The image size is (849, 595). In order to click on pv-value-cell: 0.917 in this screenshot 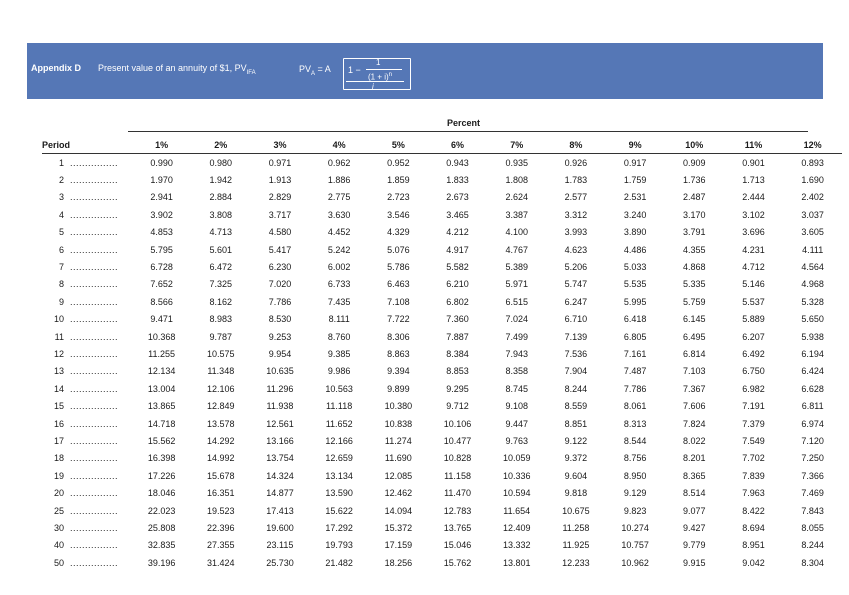, I will do `click(635, 162)`.